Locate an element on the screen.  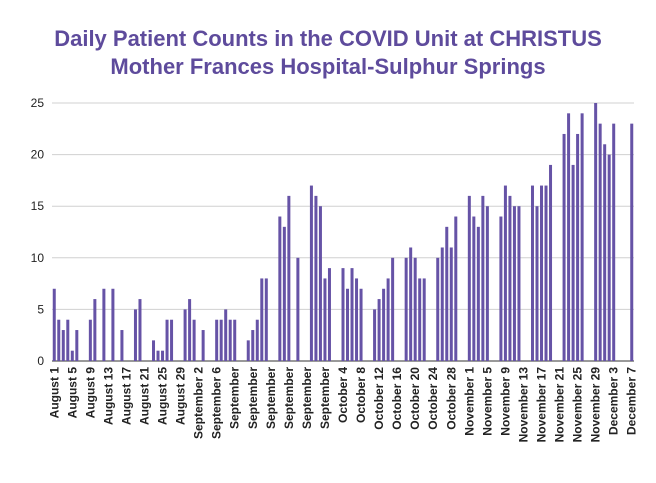
x-tick-label: August 13 is located at coordinates (108, 396).